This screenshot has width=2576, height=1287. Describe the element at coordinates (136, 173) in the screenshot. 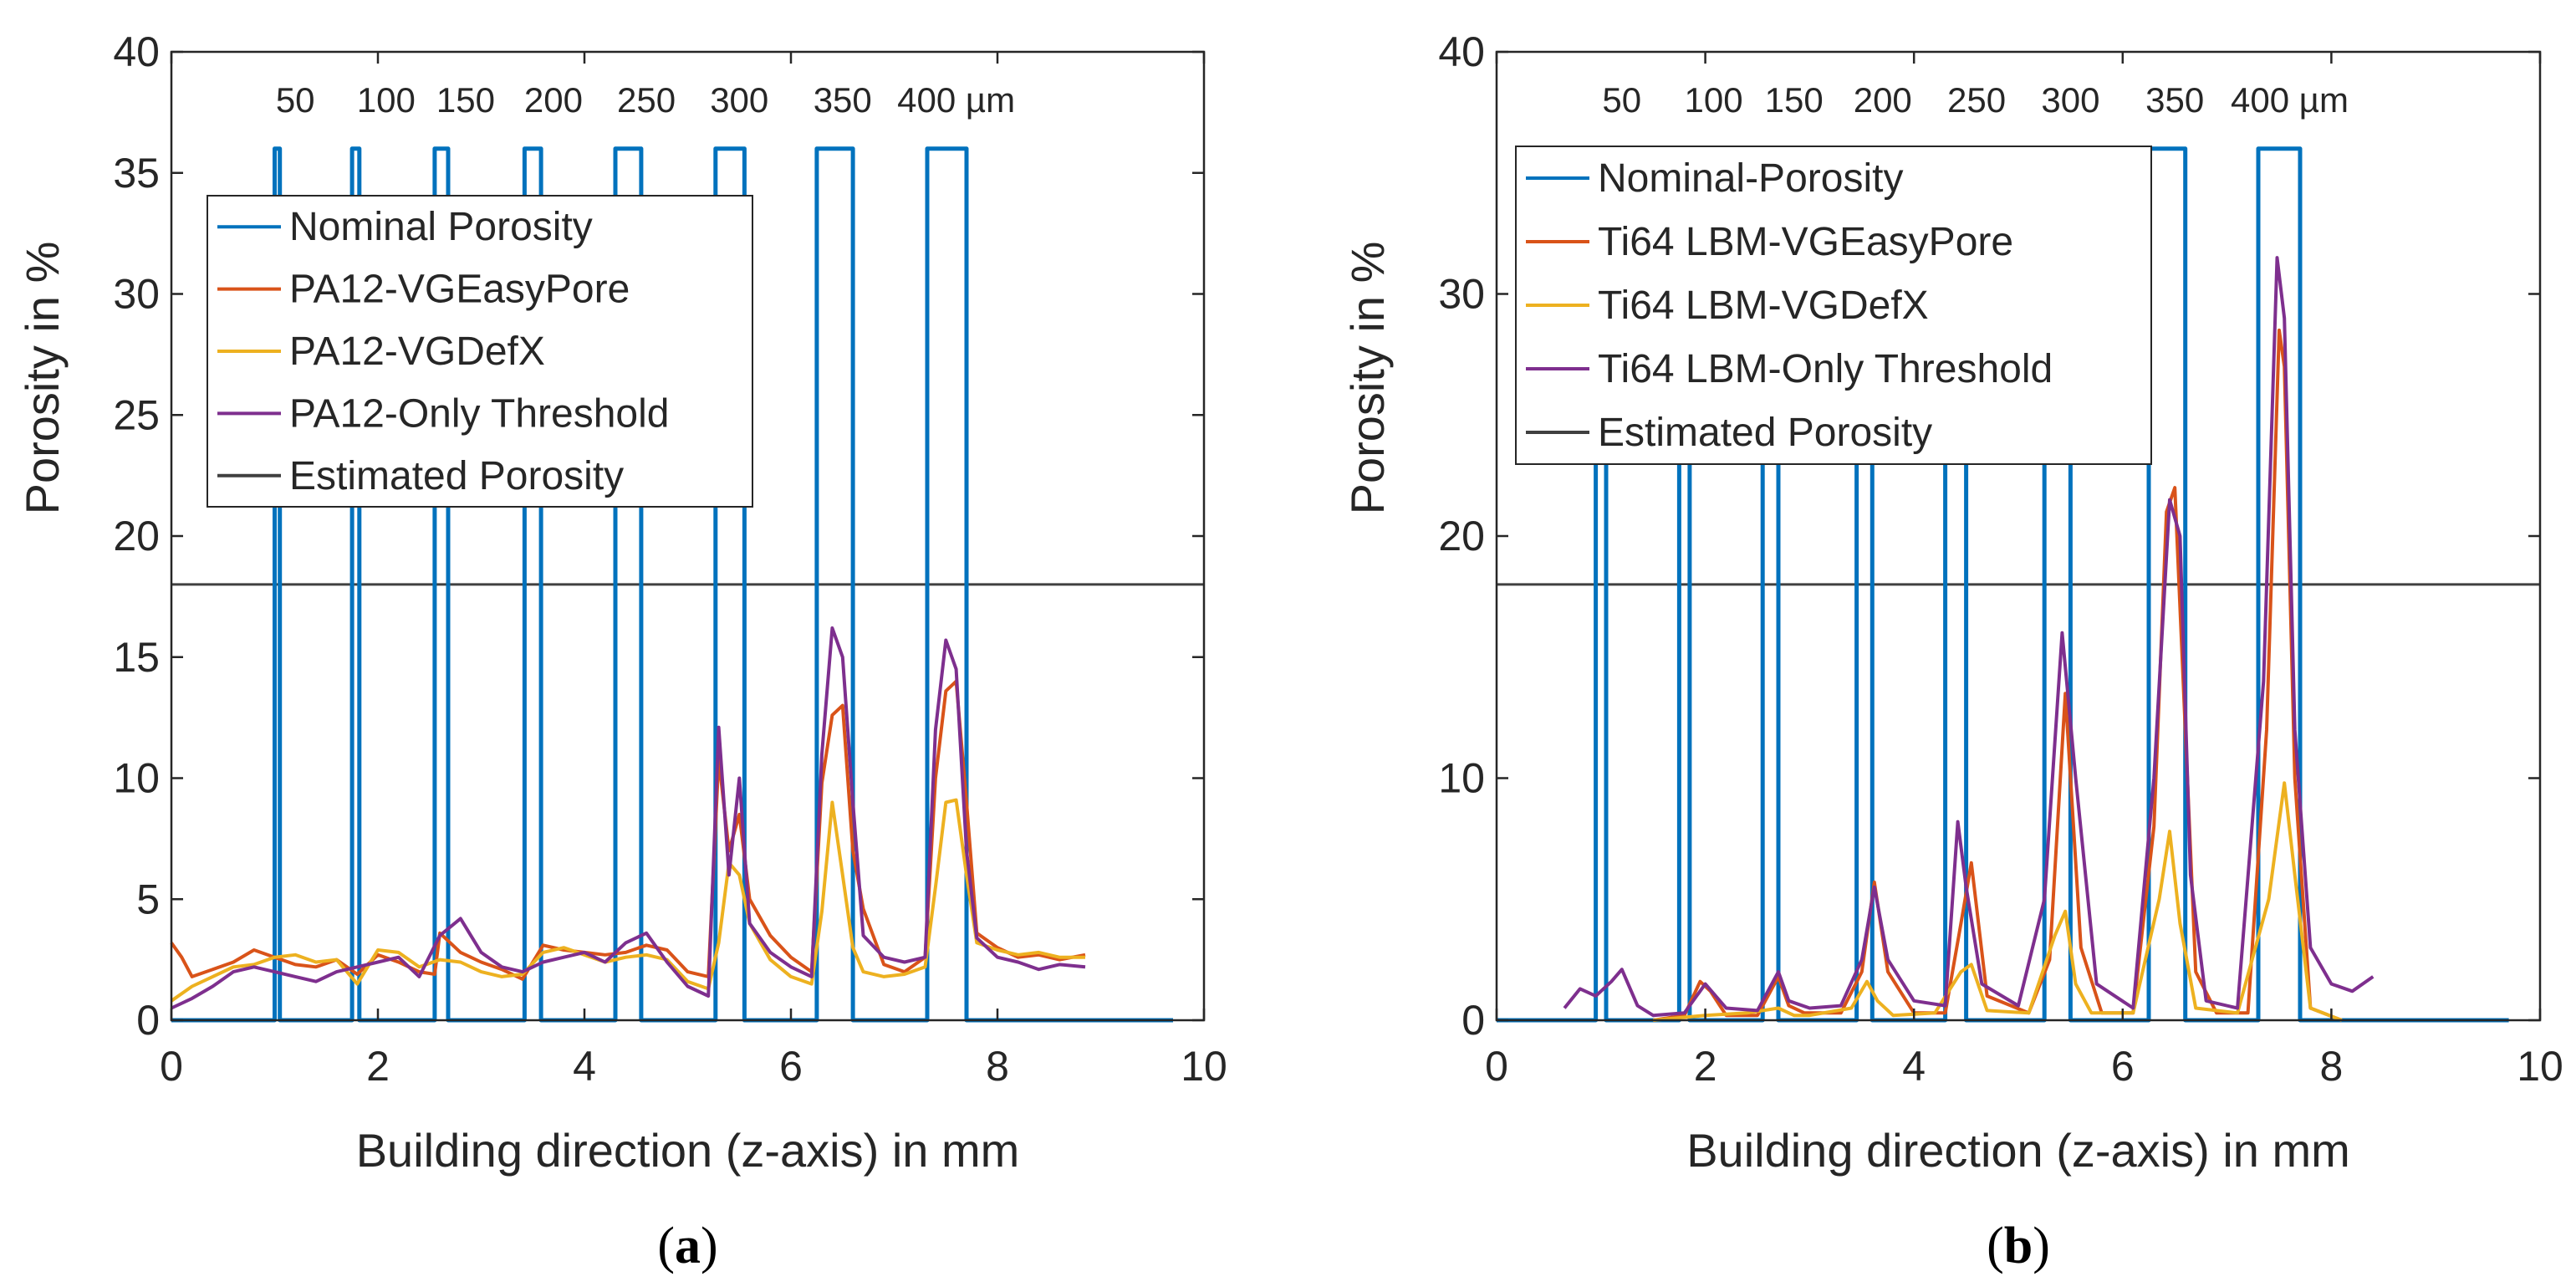

I see `panel-a-y-tick-label: 35` at that location.